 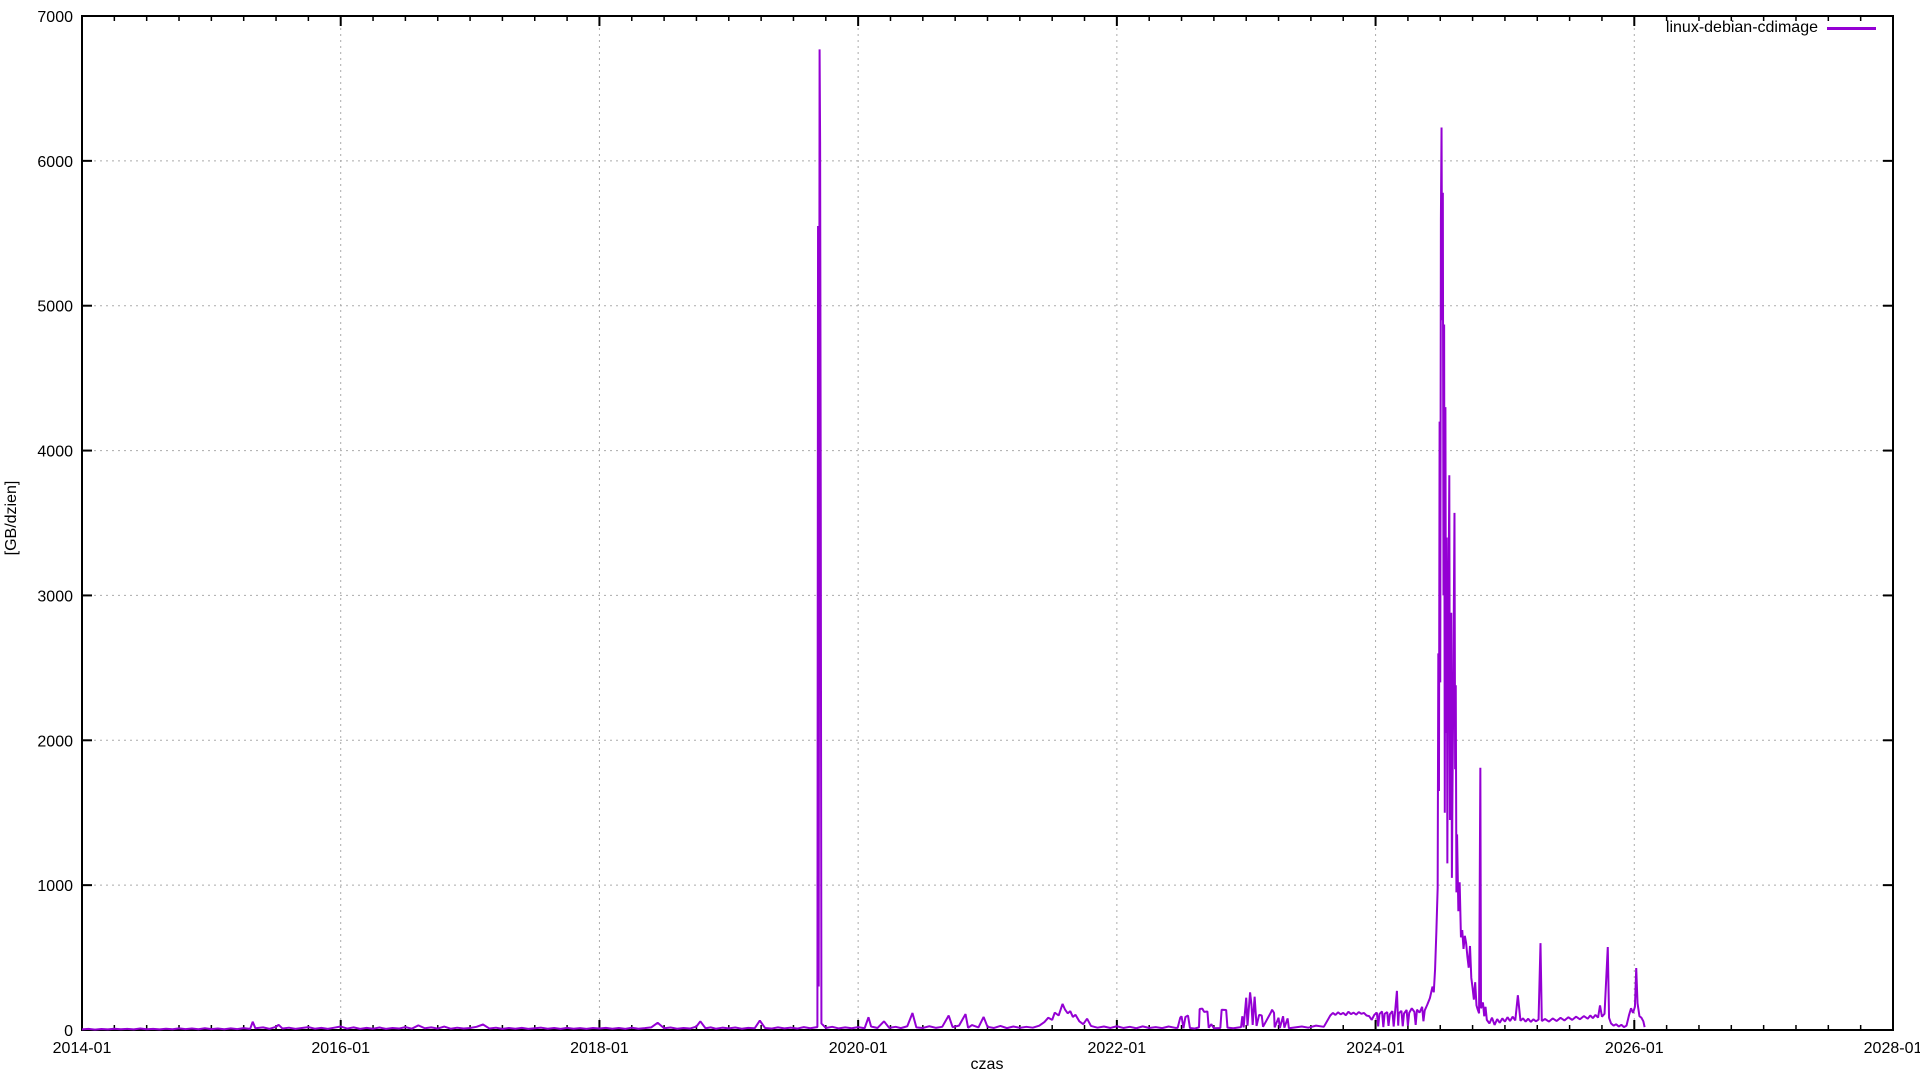 I want to click on svg-text: 2020-01, so click(x=858, y=1048).